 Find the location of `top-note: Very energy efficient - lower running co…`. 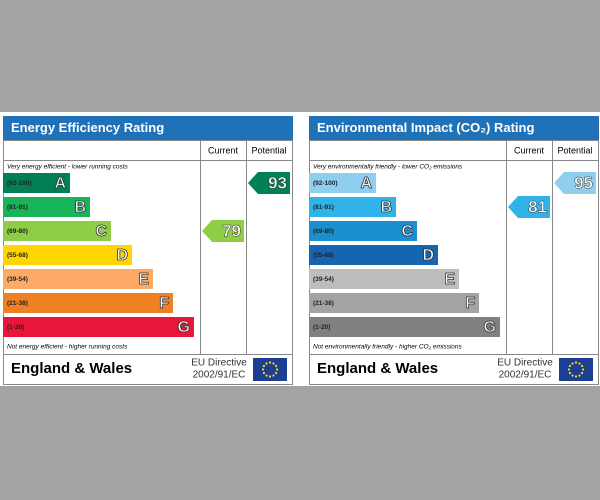

top-note: Very energy efficient - lower running co… is located at coordinates (68, 167).